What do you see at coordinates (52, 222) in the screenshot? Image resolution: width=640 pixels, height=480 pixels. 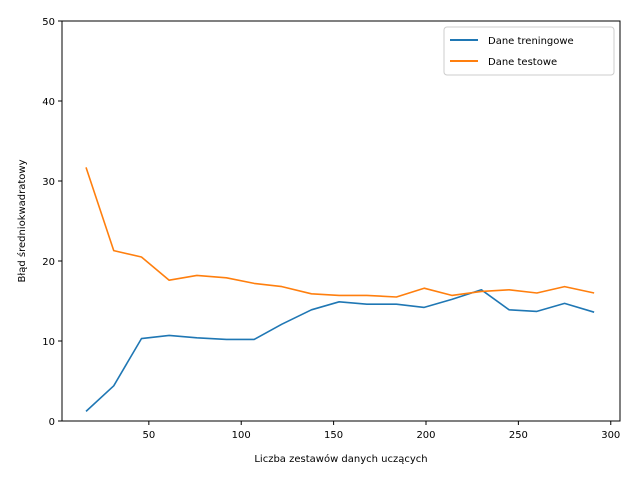 I see `y-axis: 0 10 20 30 40 50` at bounding box center [52, 222].